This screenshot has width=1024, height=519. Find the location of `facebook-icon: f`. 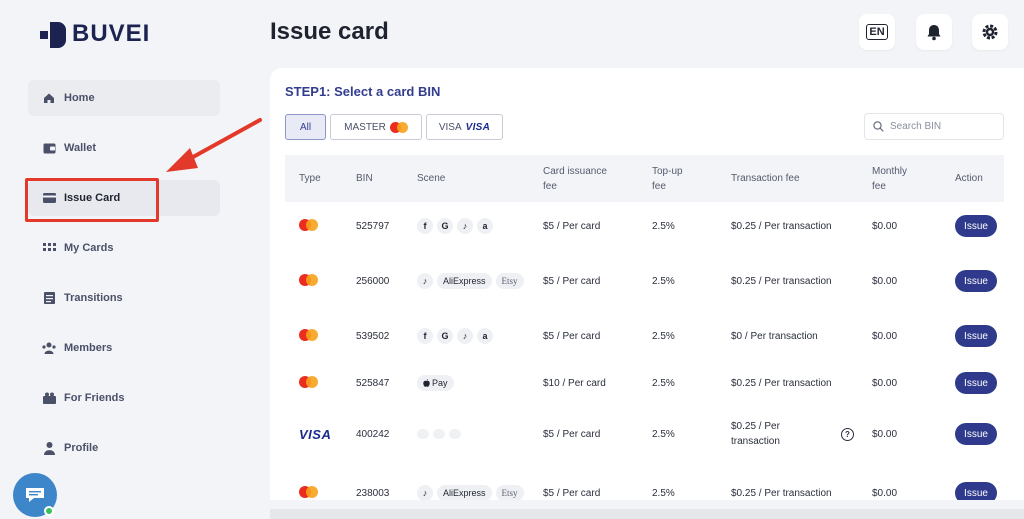

facebook-icon: f is located at coordinates (425, 336).